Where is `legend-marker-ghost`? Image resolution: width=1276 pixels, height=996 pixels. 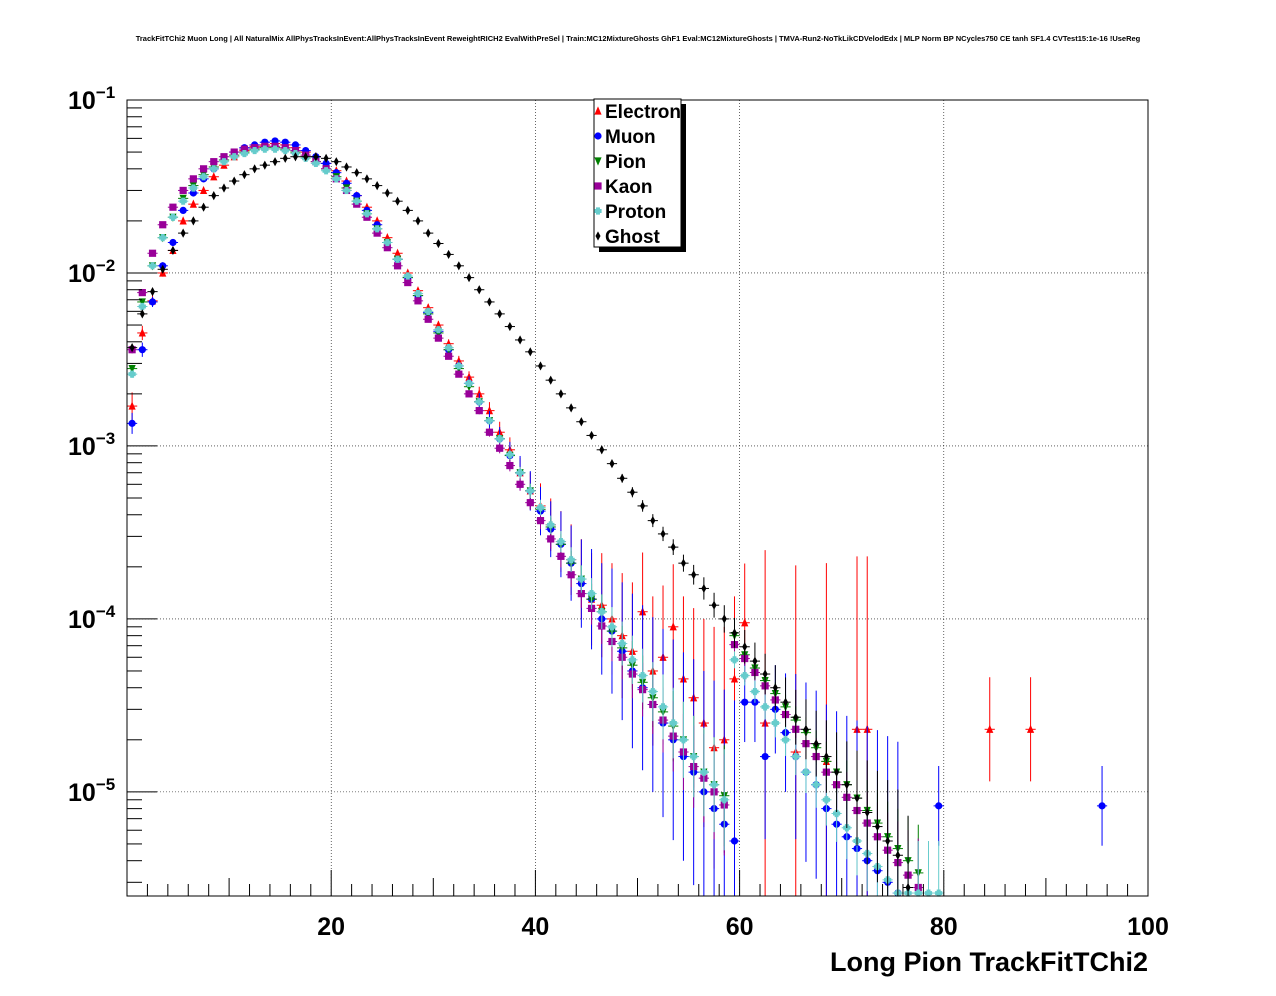
legend-marker-ghost is located at coordinates (598, 236).